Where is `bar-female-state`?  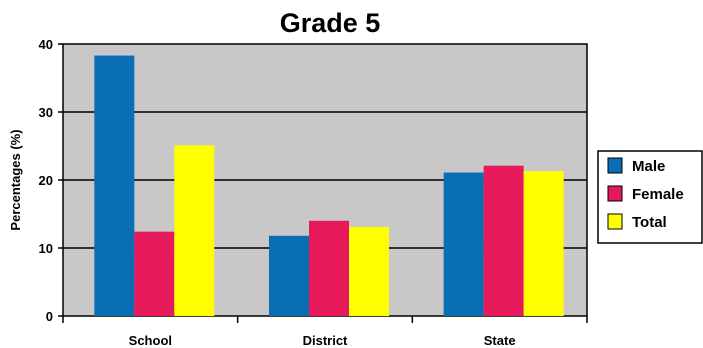
bar-female-state is located at coordinates (503, 240).